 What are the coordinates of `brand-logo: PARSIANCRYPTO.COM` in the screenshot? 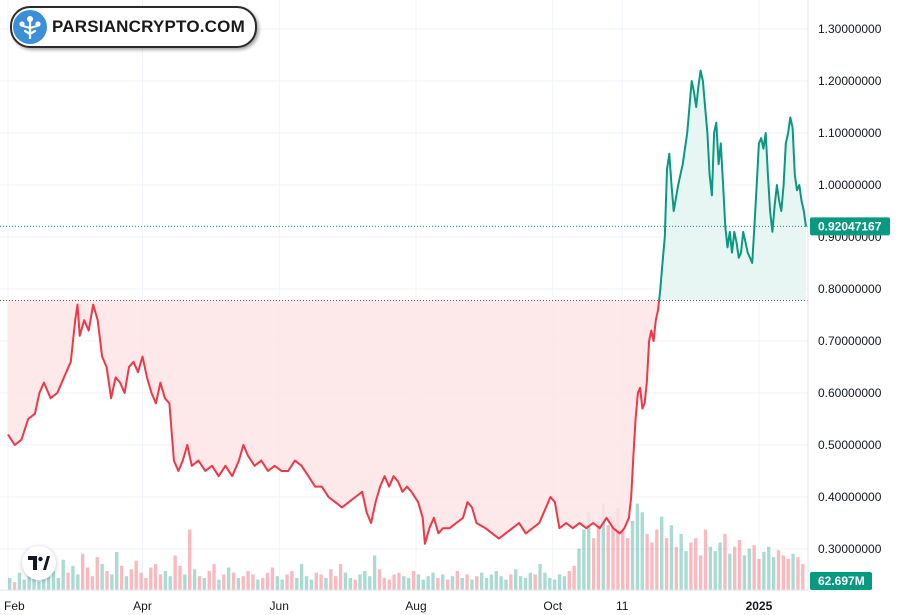 It's located at (133, 27).